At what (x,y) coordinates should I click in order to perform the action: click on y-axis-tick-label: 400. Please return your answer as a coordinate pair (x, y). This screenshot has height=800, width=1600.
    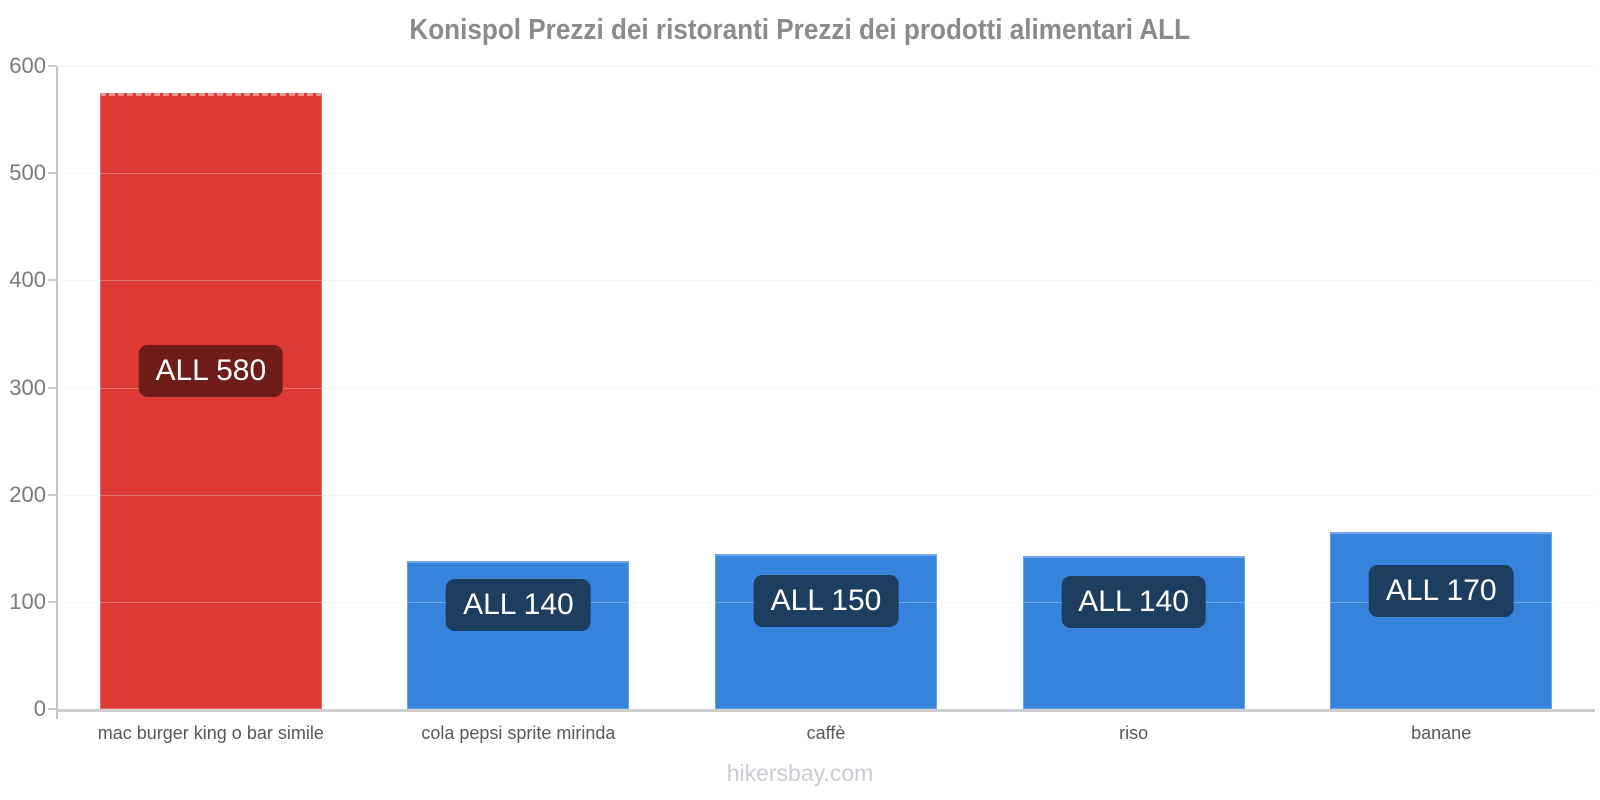
    Looking at the image, I should click on (27, 280).